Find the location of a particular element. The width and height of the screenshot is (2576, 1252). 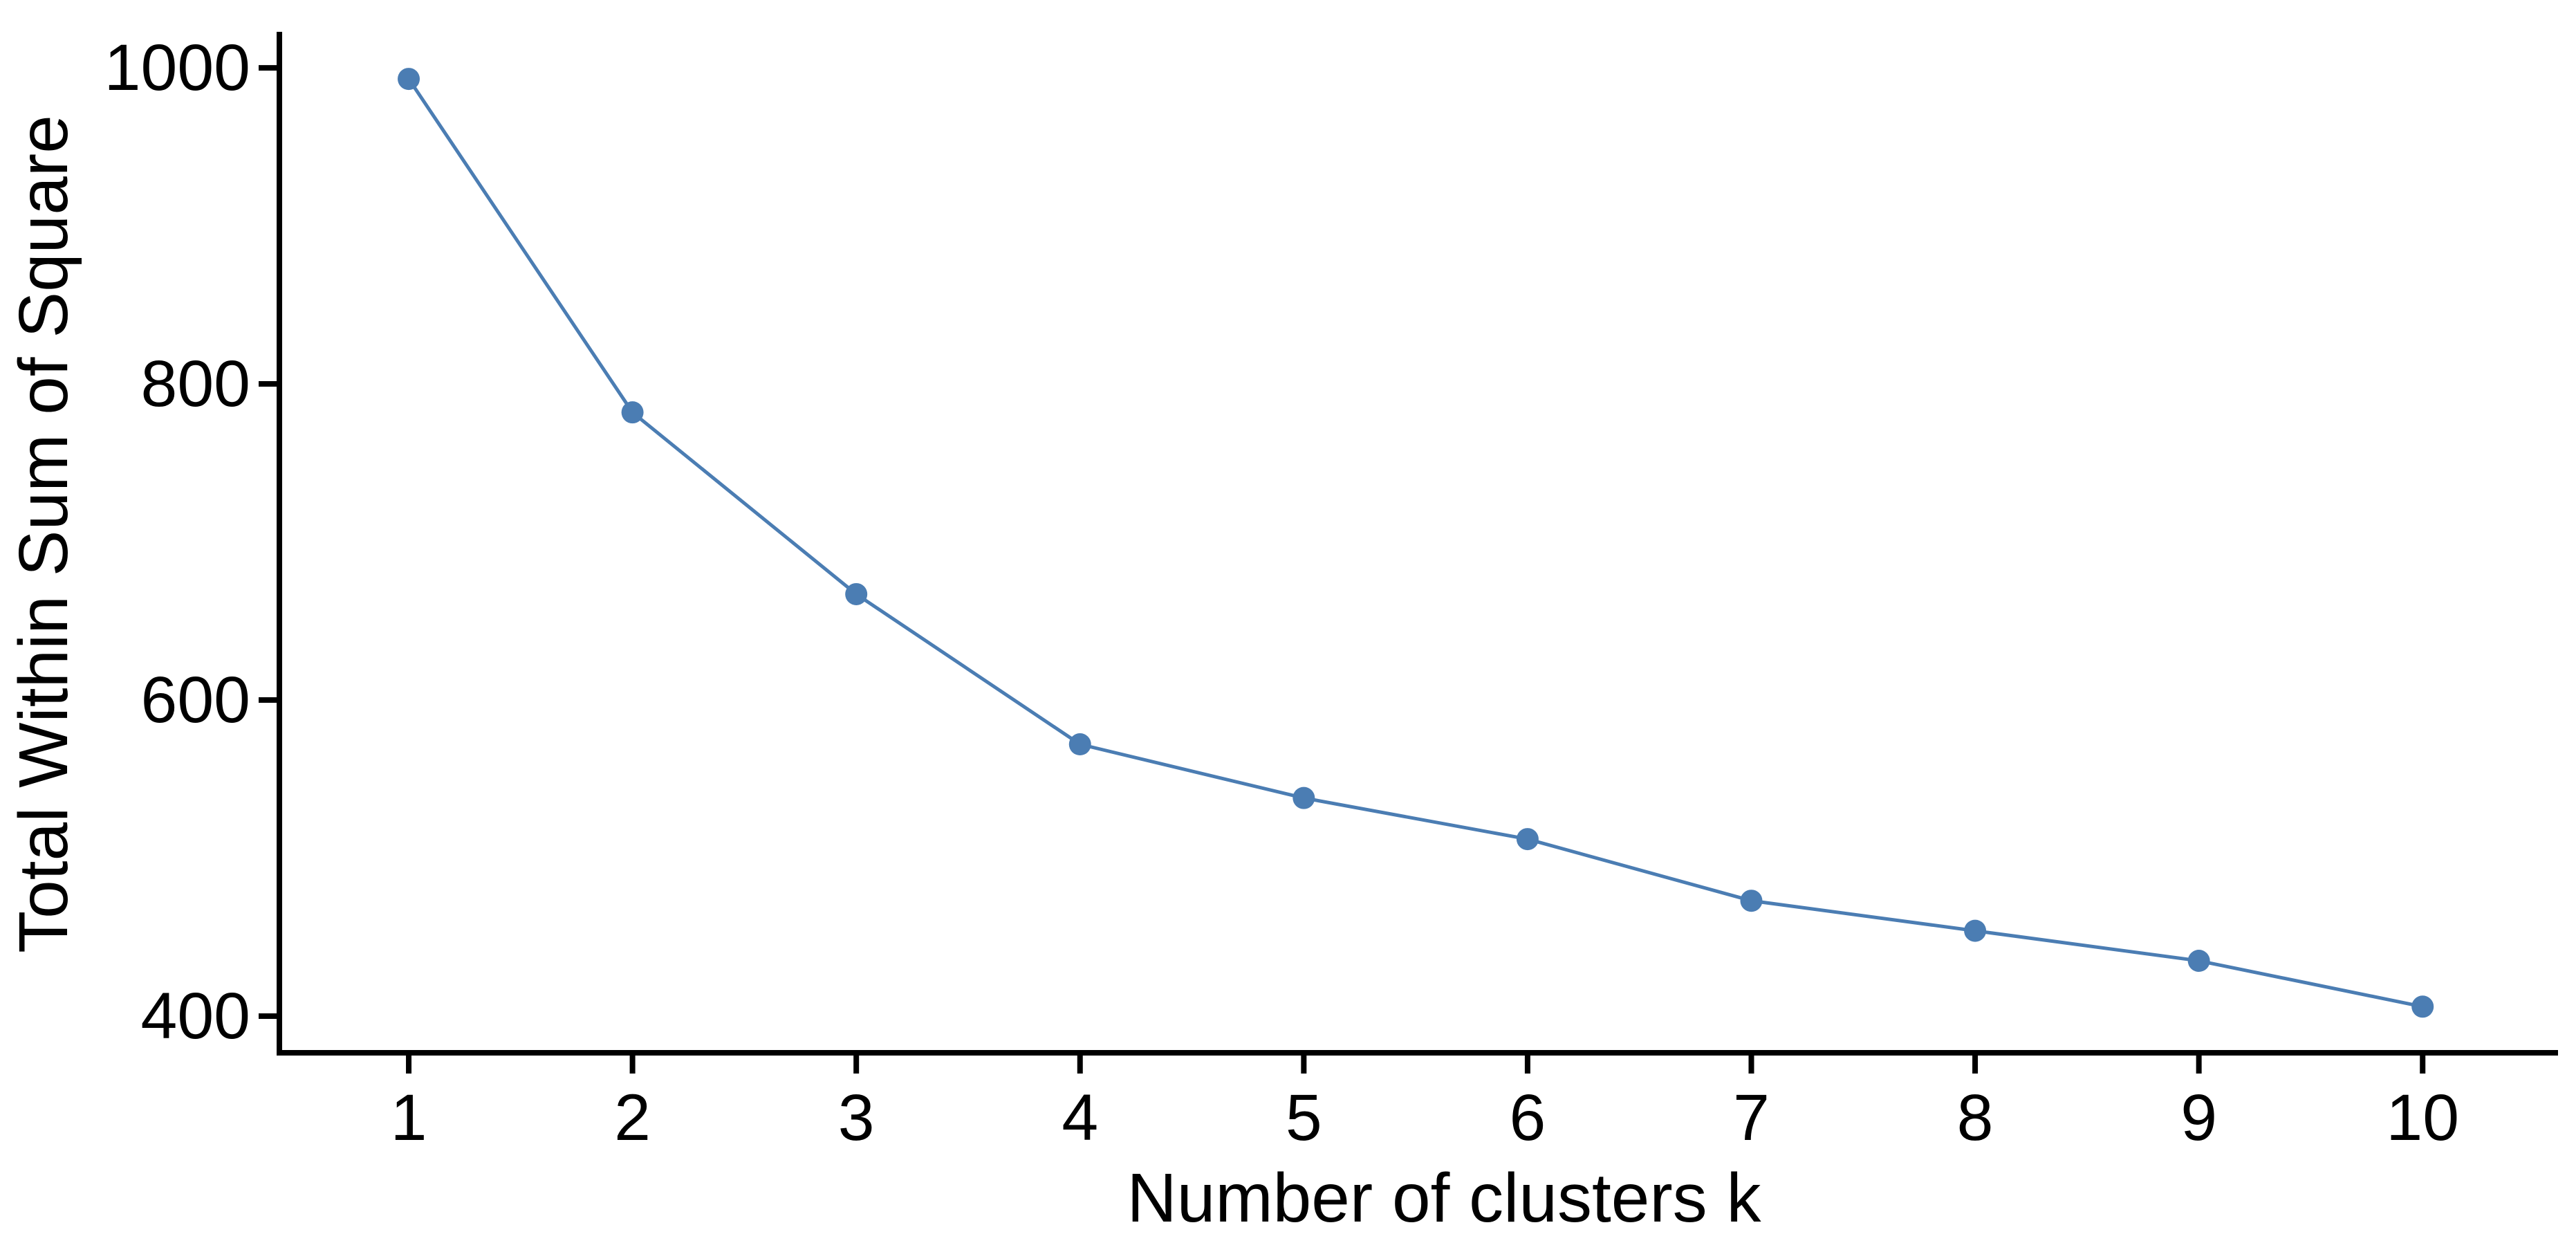

x-tick-label: 10 is located at coordinates (2423, 1117).